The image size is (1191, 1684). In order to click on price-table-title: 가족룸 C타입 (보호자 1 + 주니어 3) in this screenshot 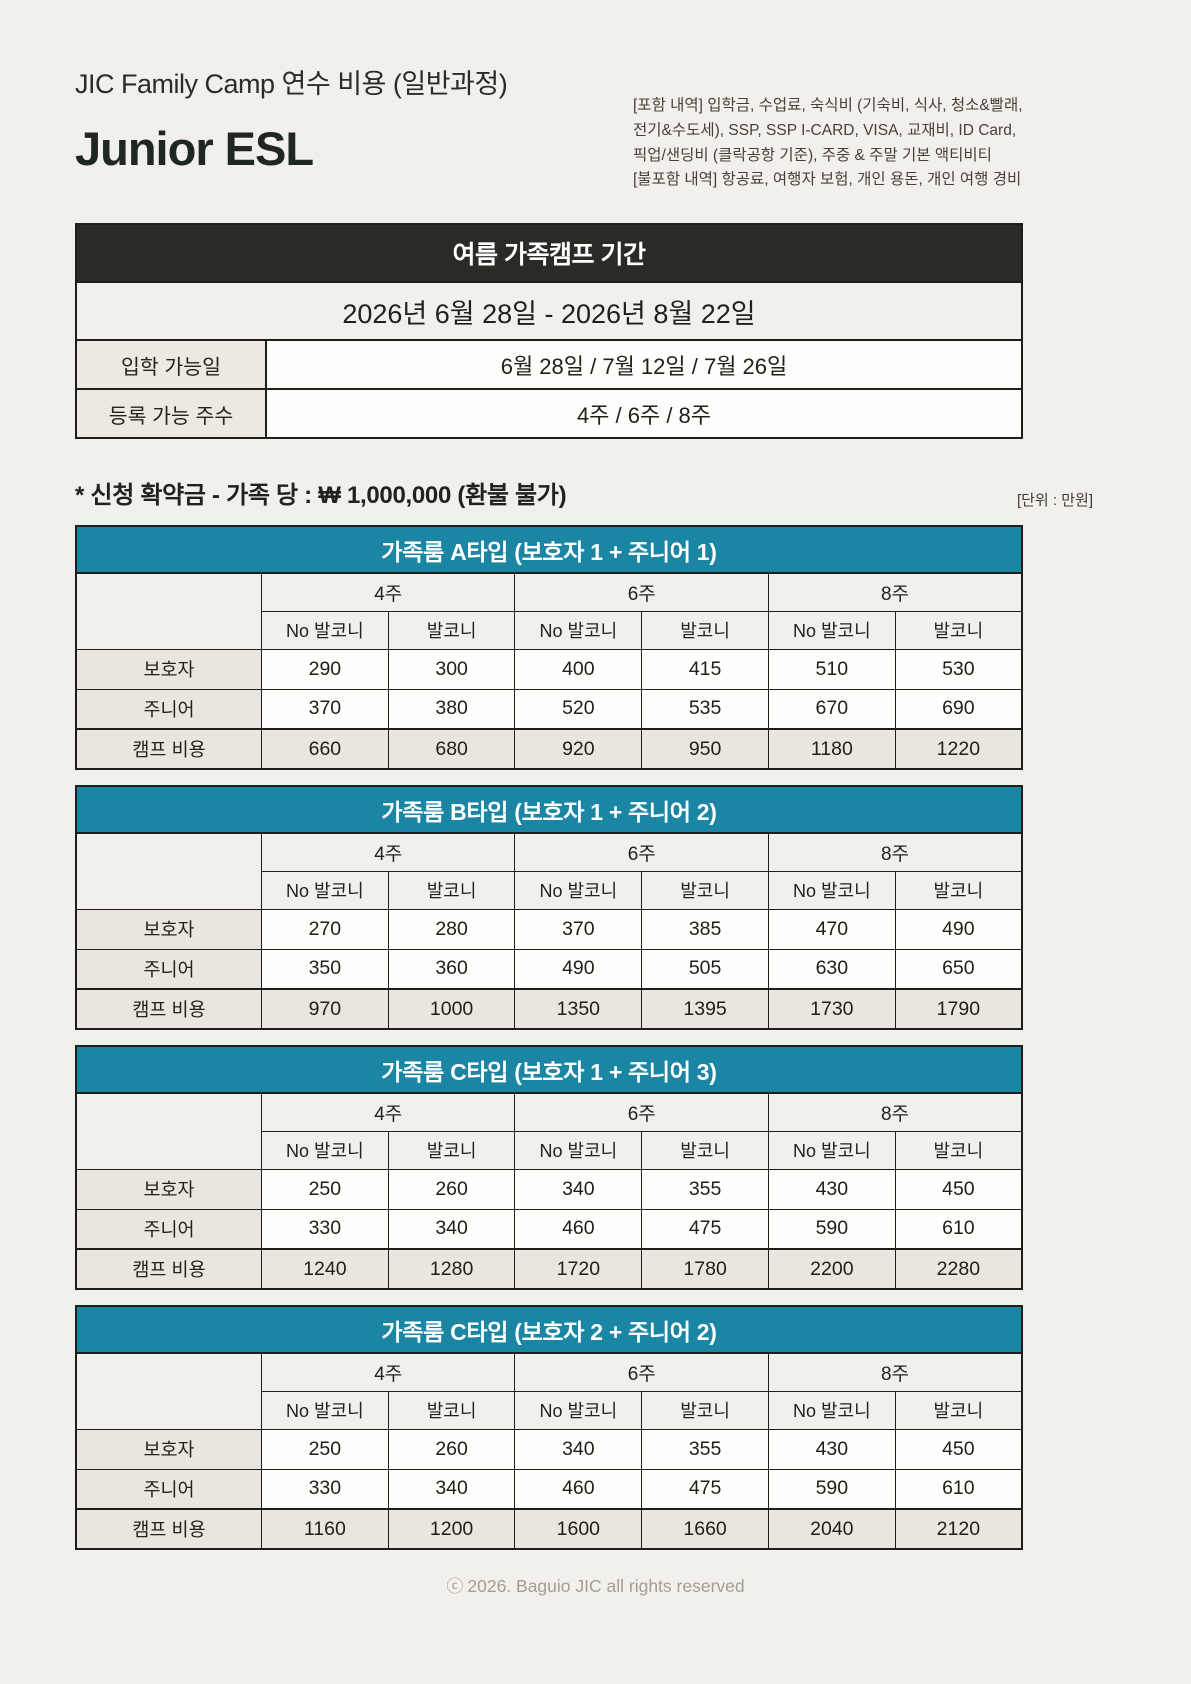, I will do `click(549, 1070)`.